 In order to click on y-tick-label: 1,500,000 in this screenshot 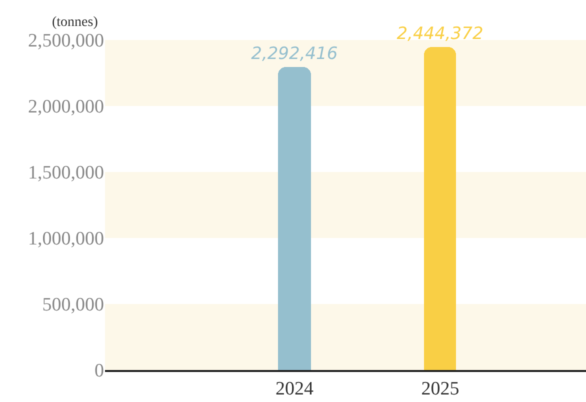, I will do `click(66, 173)`.